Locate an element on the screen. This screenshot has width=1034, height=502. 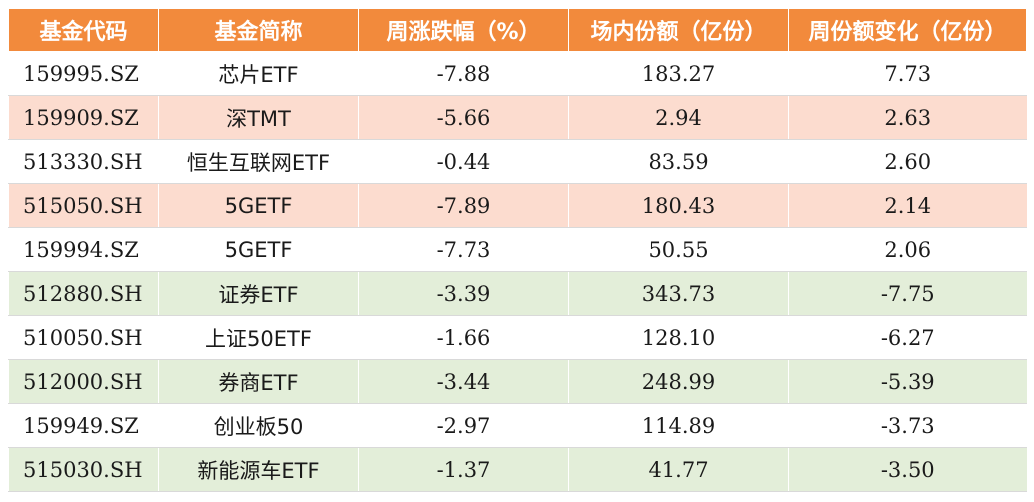
header-code: 基金代码 is located at coordinates (83, 30).